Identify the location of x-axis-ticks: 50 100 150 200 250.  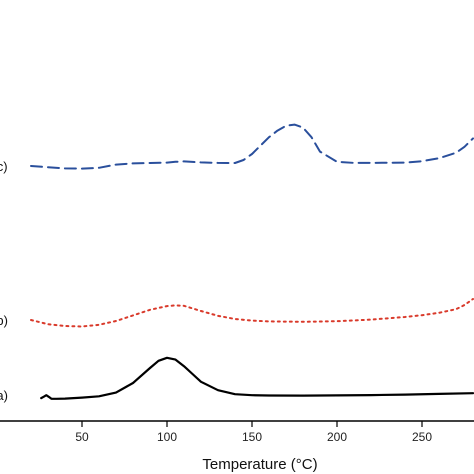
(253, 432).